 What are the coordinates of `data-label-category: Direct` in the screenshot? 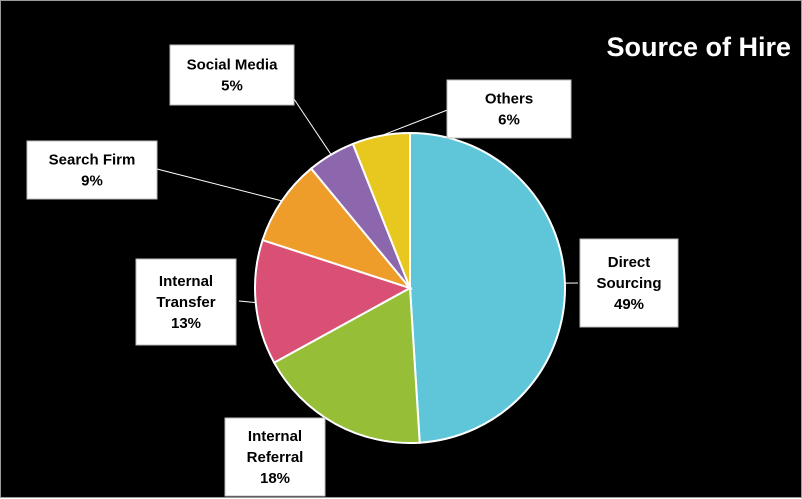 It's located at (629, 262).